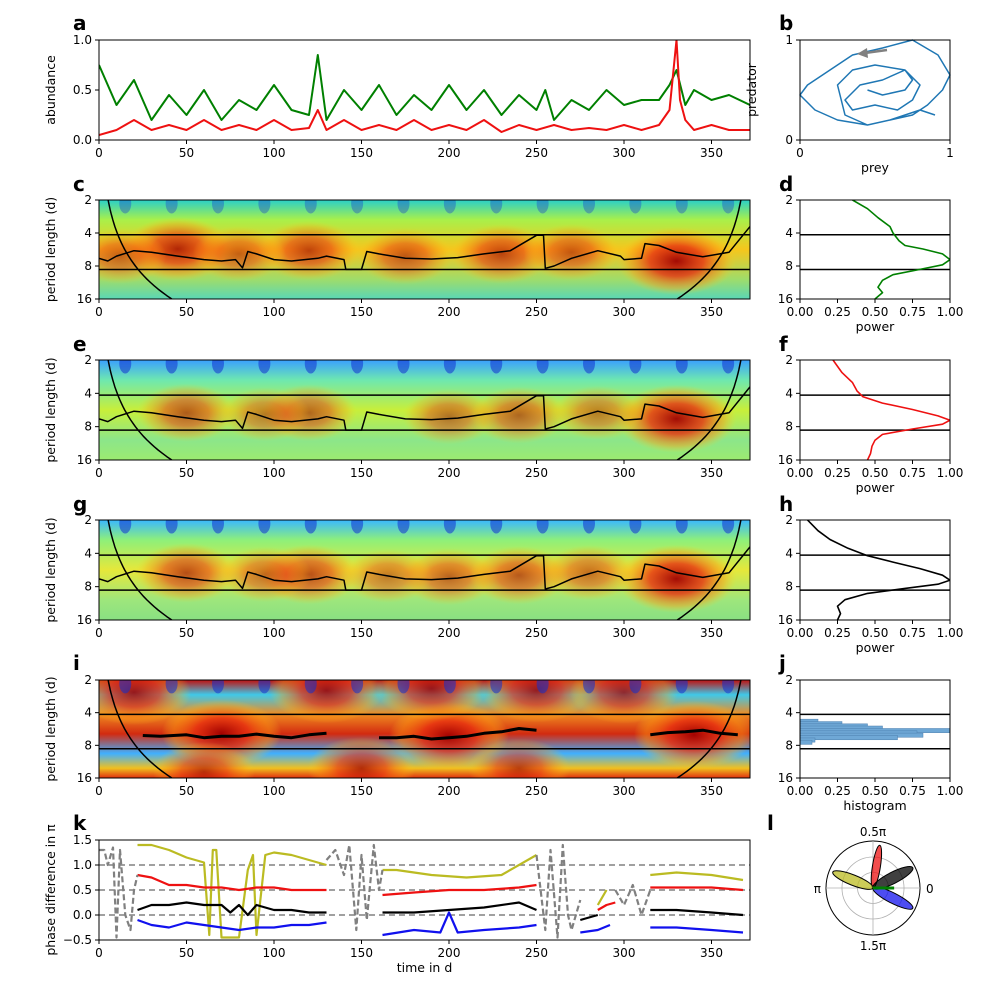  I want to click on polar-petal, so click(853, 880).